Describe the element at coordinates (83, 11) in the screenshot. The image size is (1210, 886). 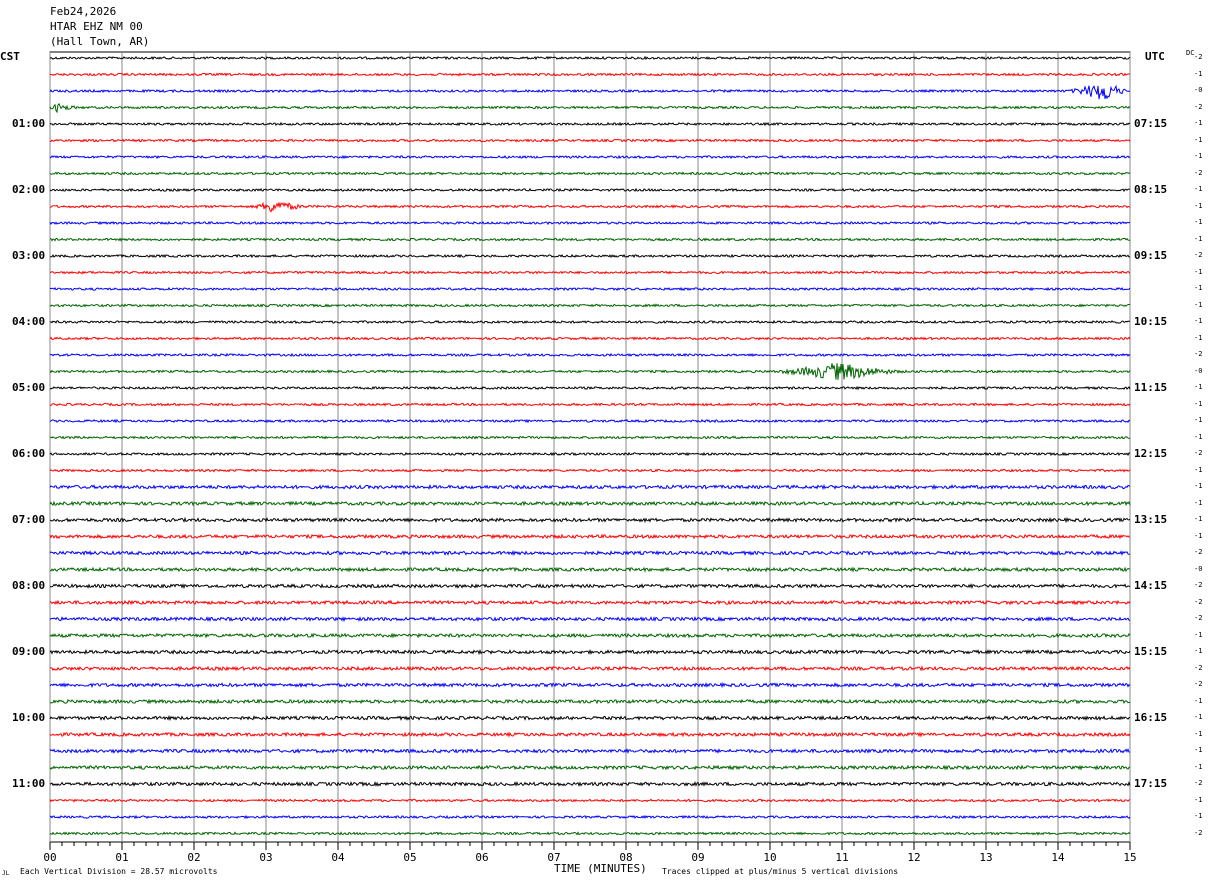
I see `chart-date: Feb24,2026` at that location.